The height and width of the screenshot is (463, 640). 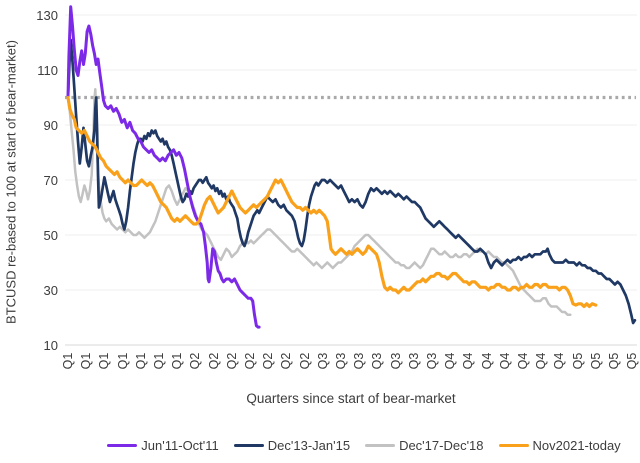 What do you see at coordinates (50, 180) in the screenshot?
I see `y-tick-label: 70` at bounding box center [50, 180].